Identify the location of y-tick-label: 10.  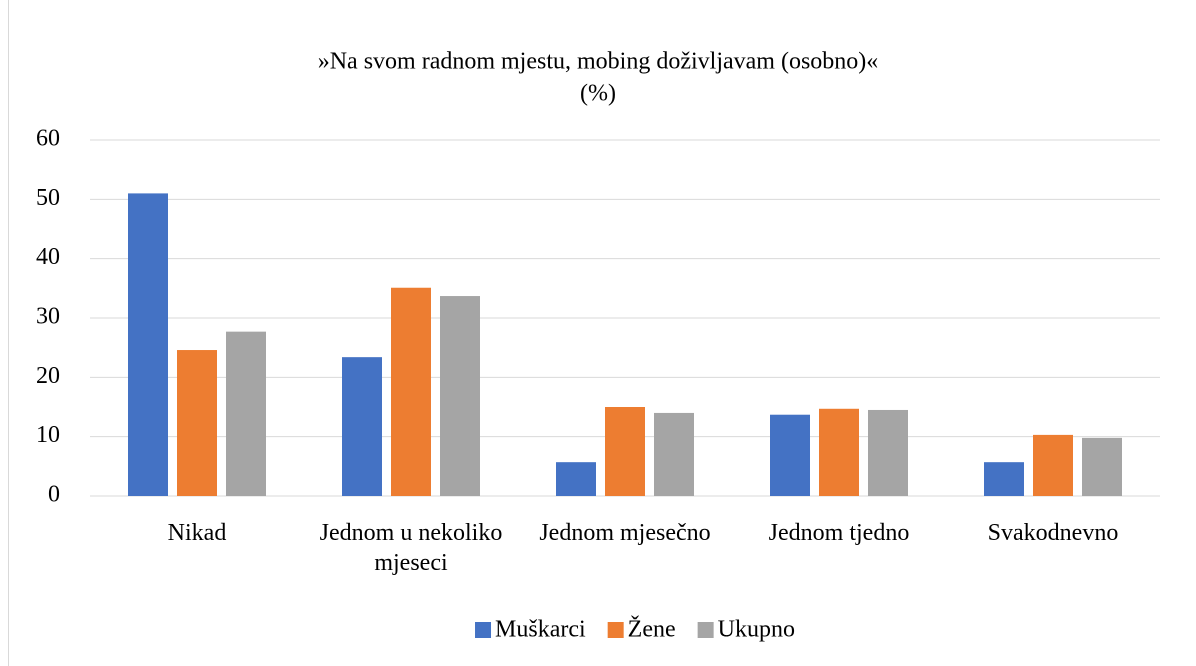
(48, 435).